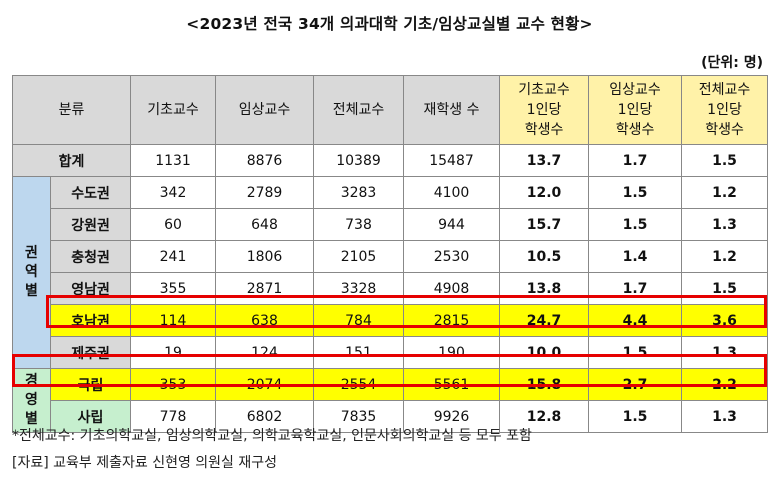  I want to click on table-row: 영남권 355 2871 3328 4908 13.8 1.7 1.5, so click(391, 288).